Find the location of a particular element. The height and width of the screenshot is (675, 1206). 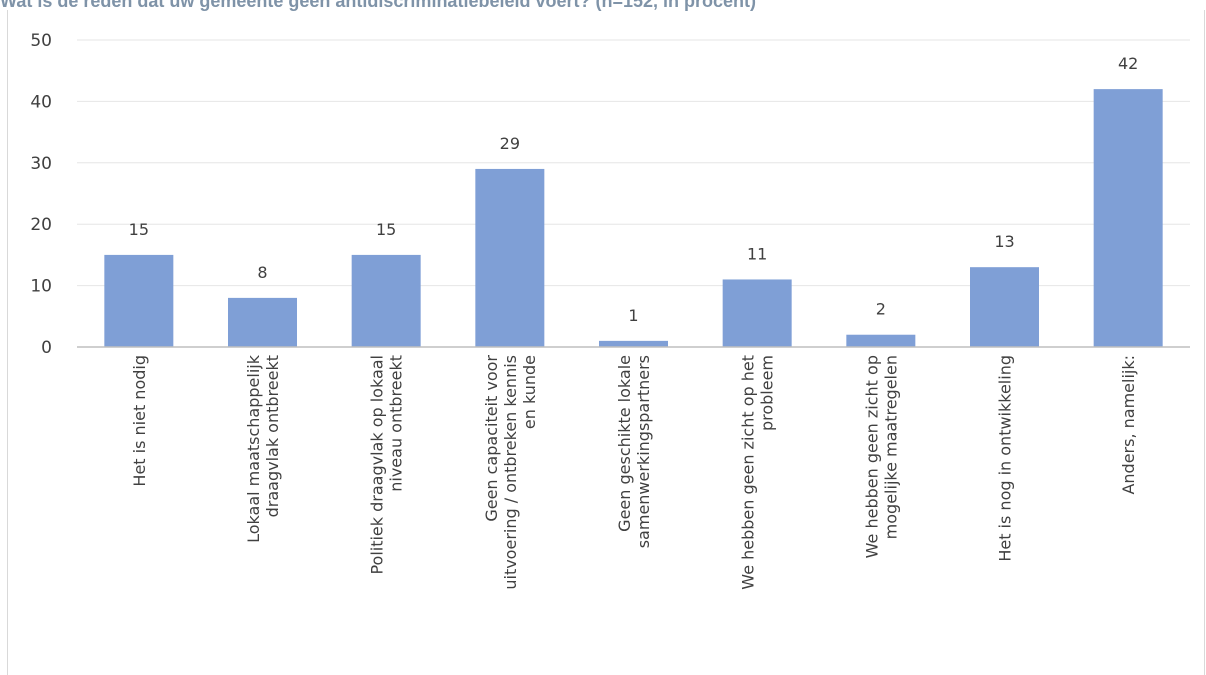

category-label-line: Geen geschikte lokale is located at coordinates (624, 443).